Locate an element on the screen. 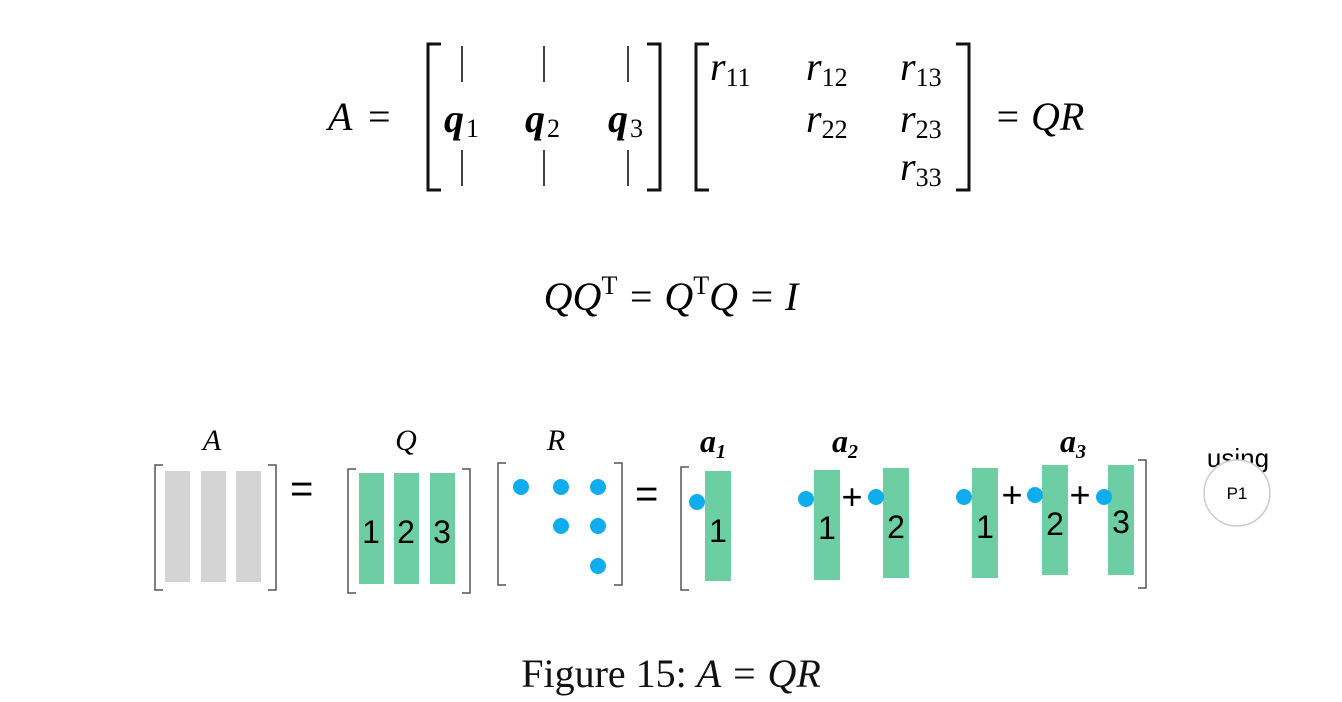 This screenshot has height=702, width=1342. q3-subscript: 3 is located at coordinates (636, 128).